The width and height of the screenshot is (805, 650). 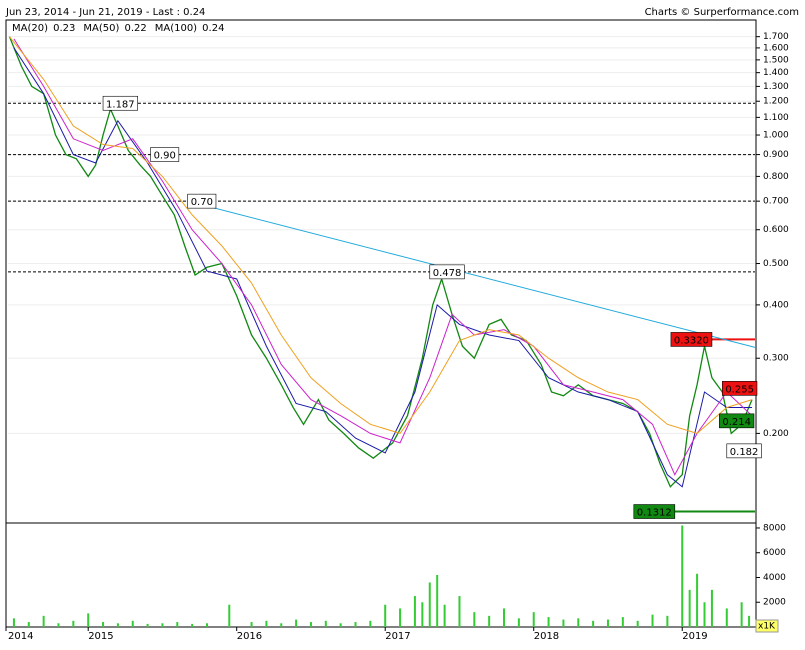 What do you see at coordinates (776, 434) in the screenshot?
I see `y-tick-label: 0.200` at bounding box center [776, 434].